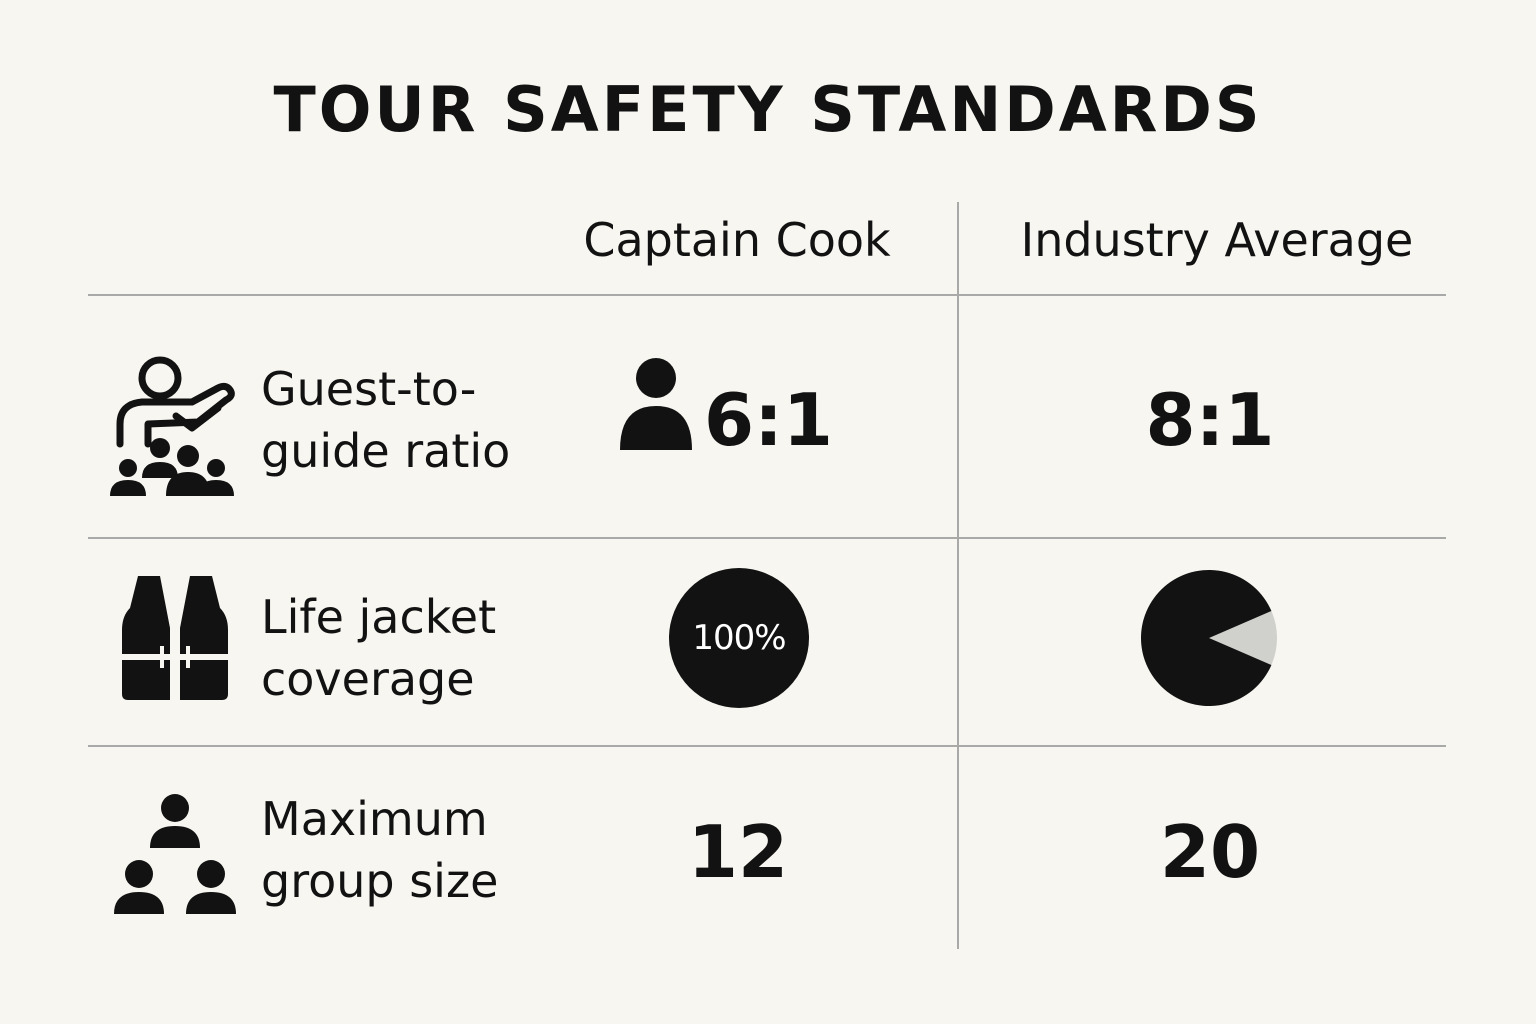 Image resolution: width=1536 pixels, height=1024 pixels. I want to click on row-label-maximum-group-size: Maximum group size, so click(411, 850).